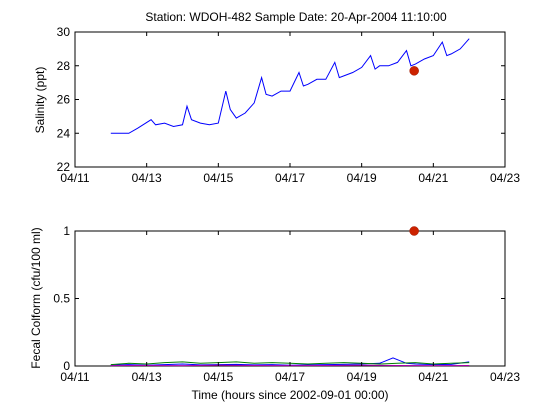 Image resolution: width=560 pixels, height=420 pixels. What do you see at coordinates (64, 100) in the screenshot?
I see `salinity-y-tick-label: 26` at bounding box center [64, 100].